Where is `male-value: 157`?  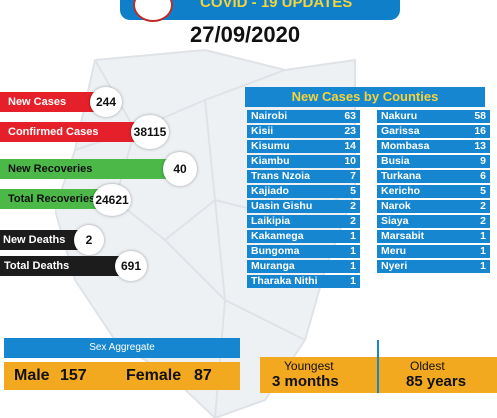 male-value: 157 is located at coordinates (73, 375).